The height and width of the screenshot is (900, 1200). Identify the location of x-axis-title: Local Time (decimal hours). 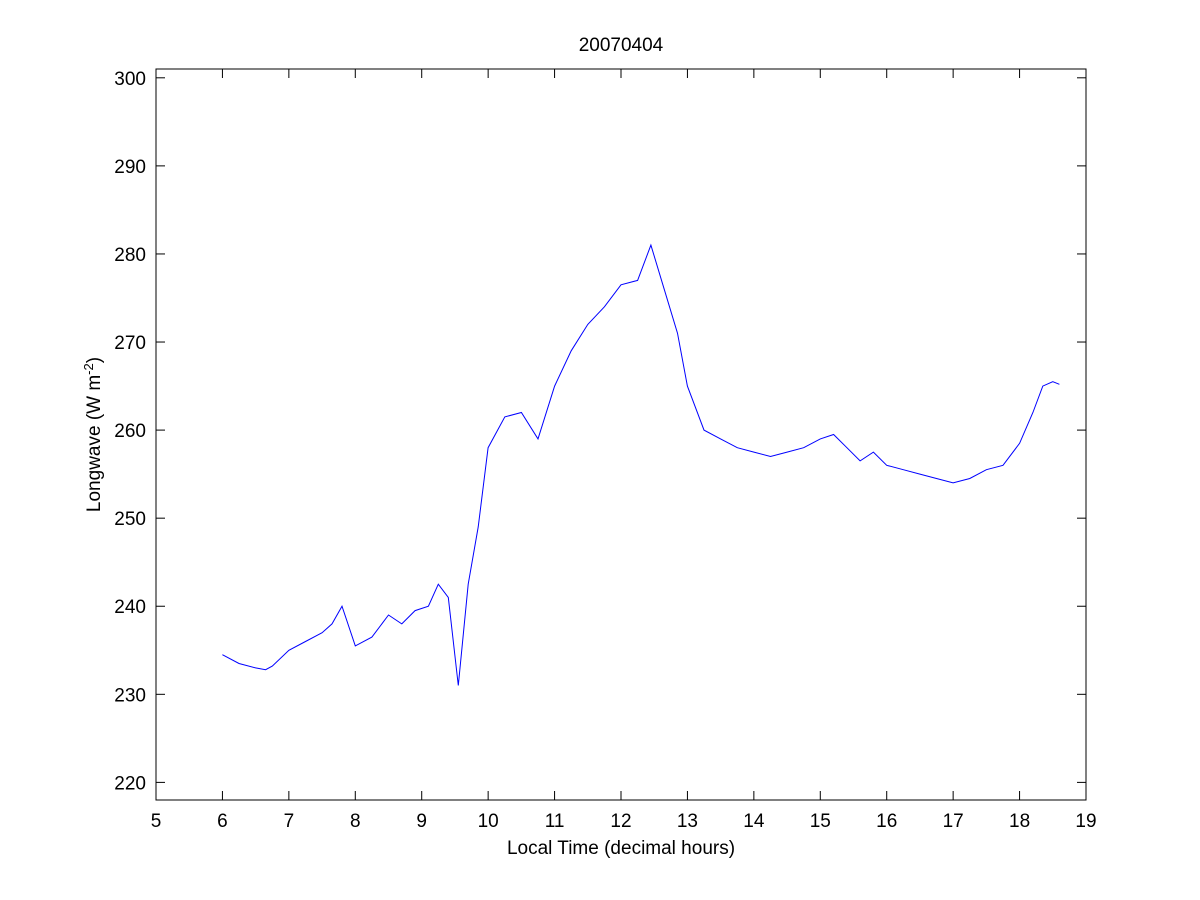
(621, 848).